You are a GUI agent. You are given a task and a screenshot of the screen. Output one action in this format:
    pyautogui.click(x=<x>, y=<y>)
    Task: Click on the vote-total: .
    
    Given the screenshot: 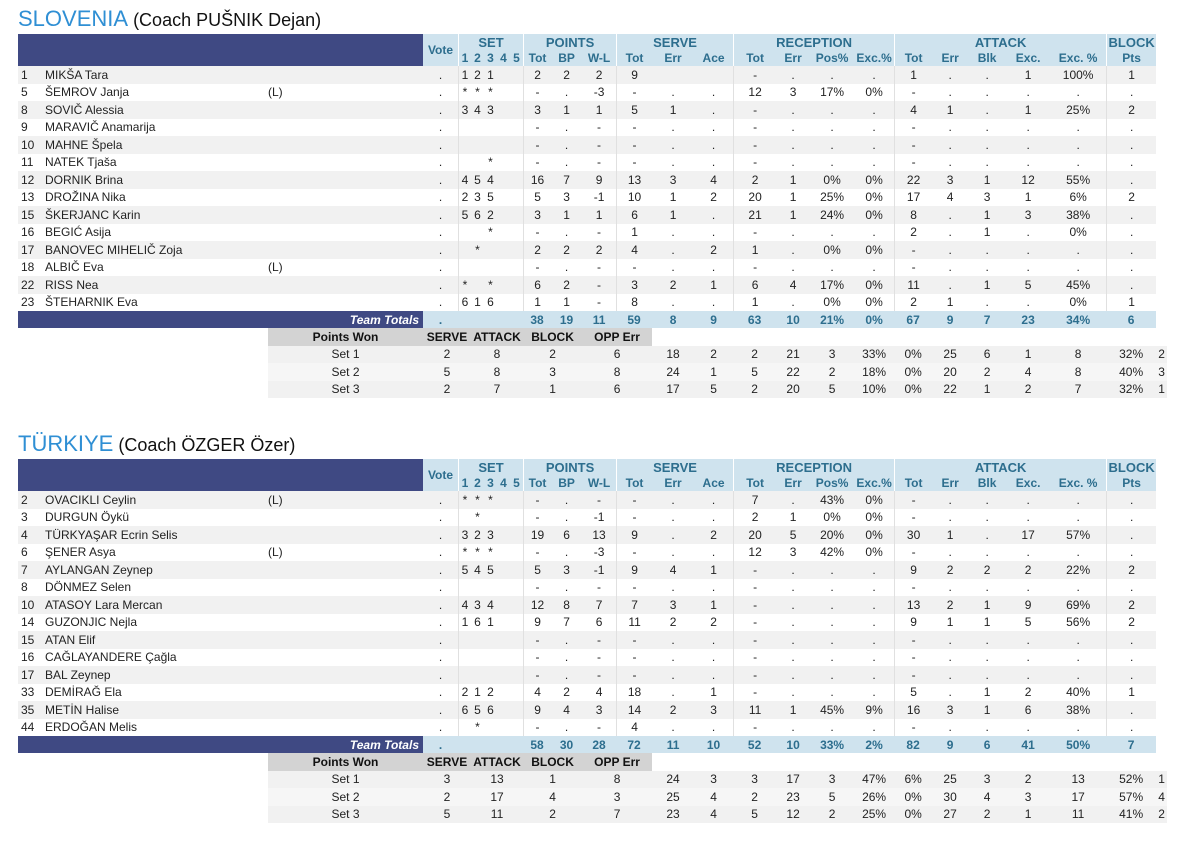 What is the action you would take?
    pyautogui.click(x=440, y=744)
    